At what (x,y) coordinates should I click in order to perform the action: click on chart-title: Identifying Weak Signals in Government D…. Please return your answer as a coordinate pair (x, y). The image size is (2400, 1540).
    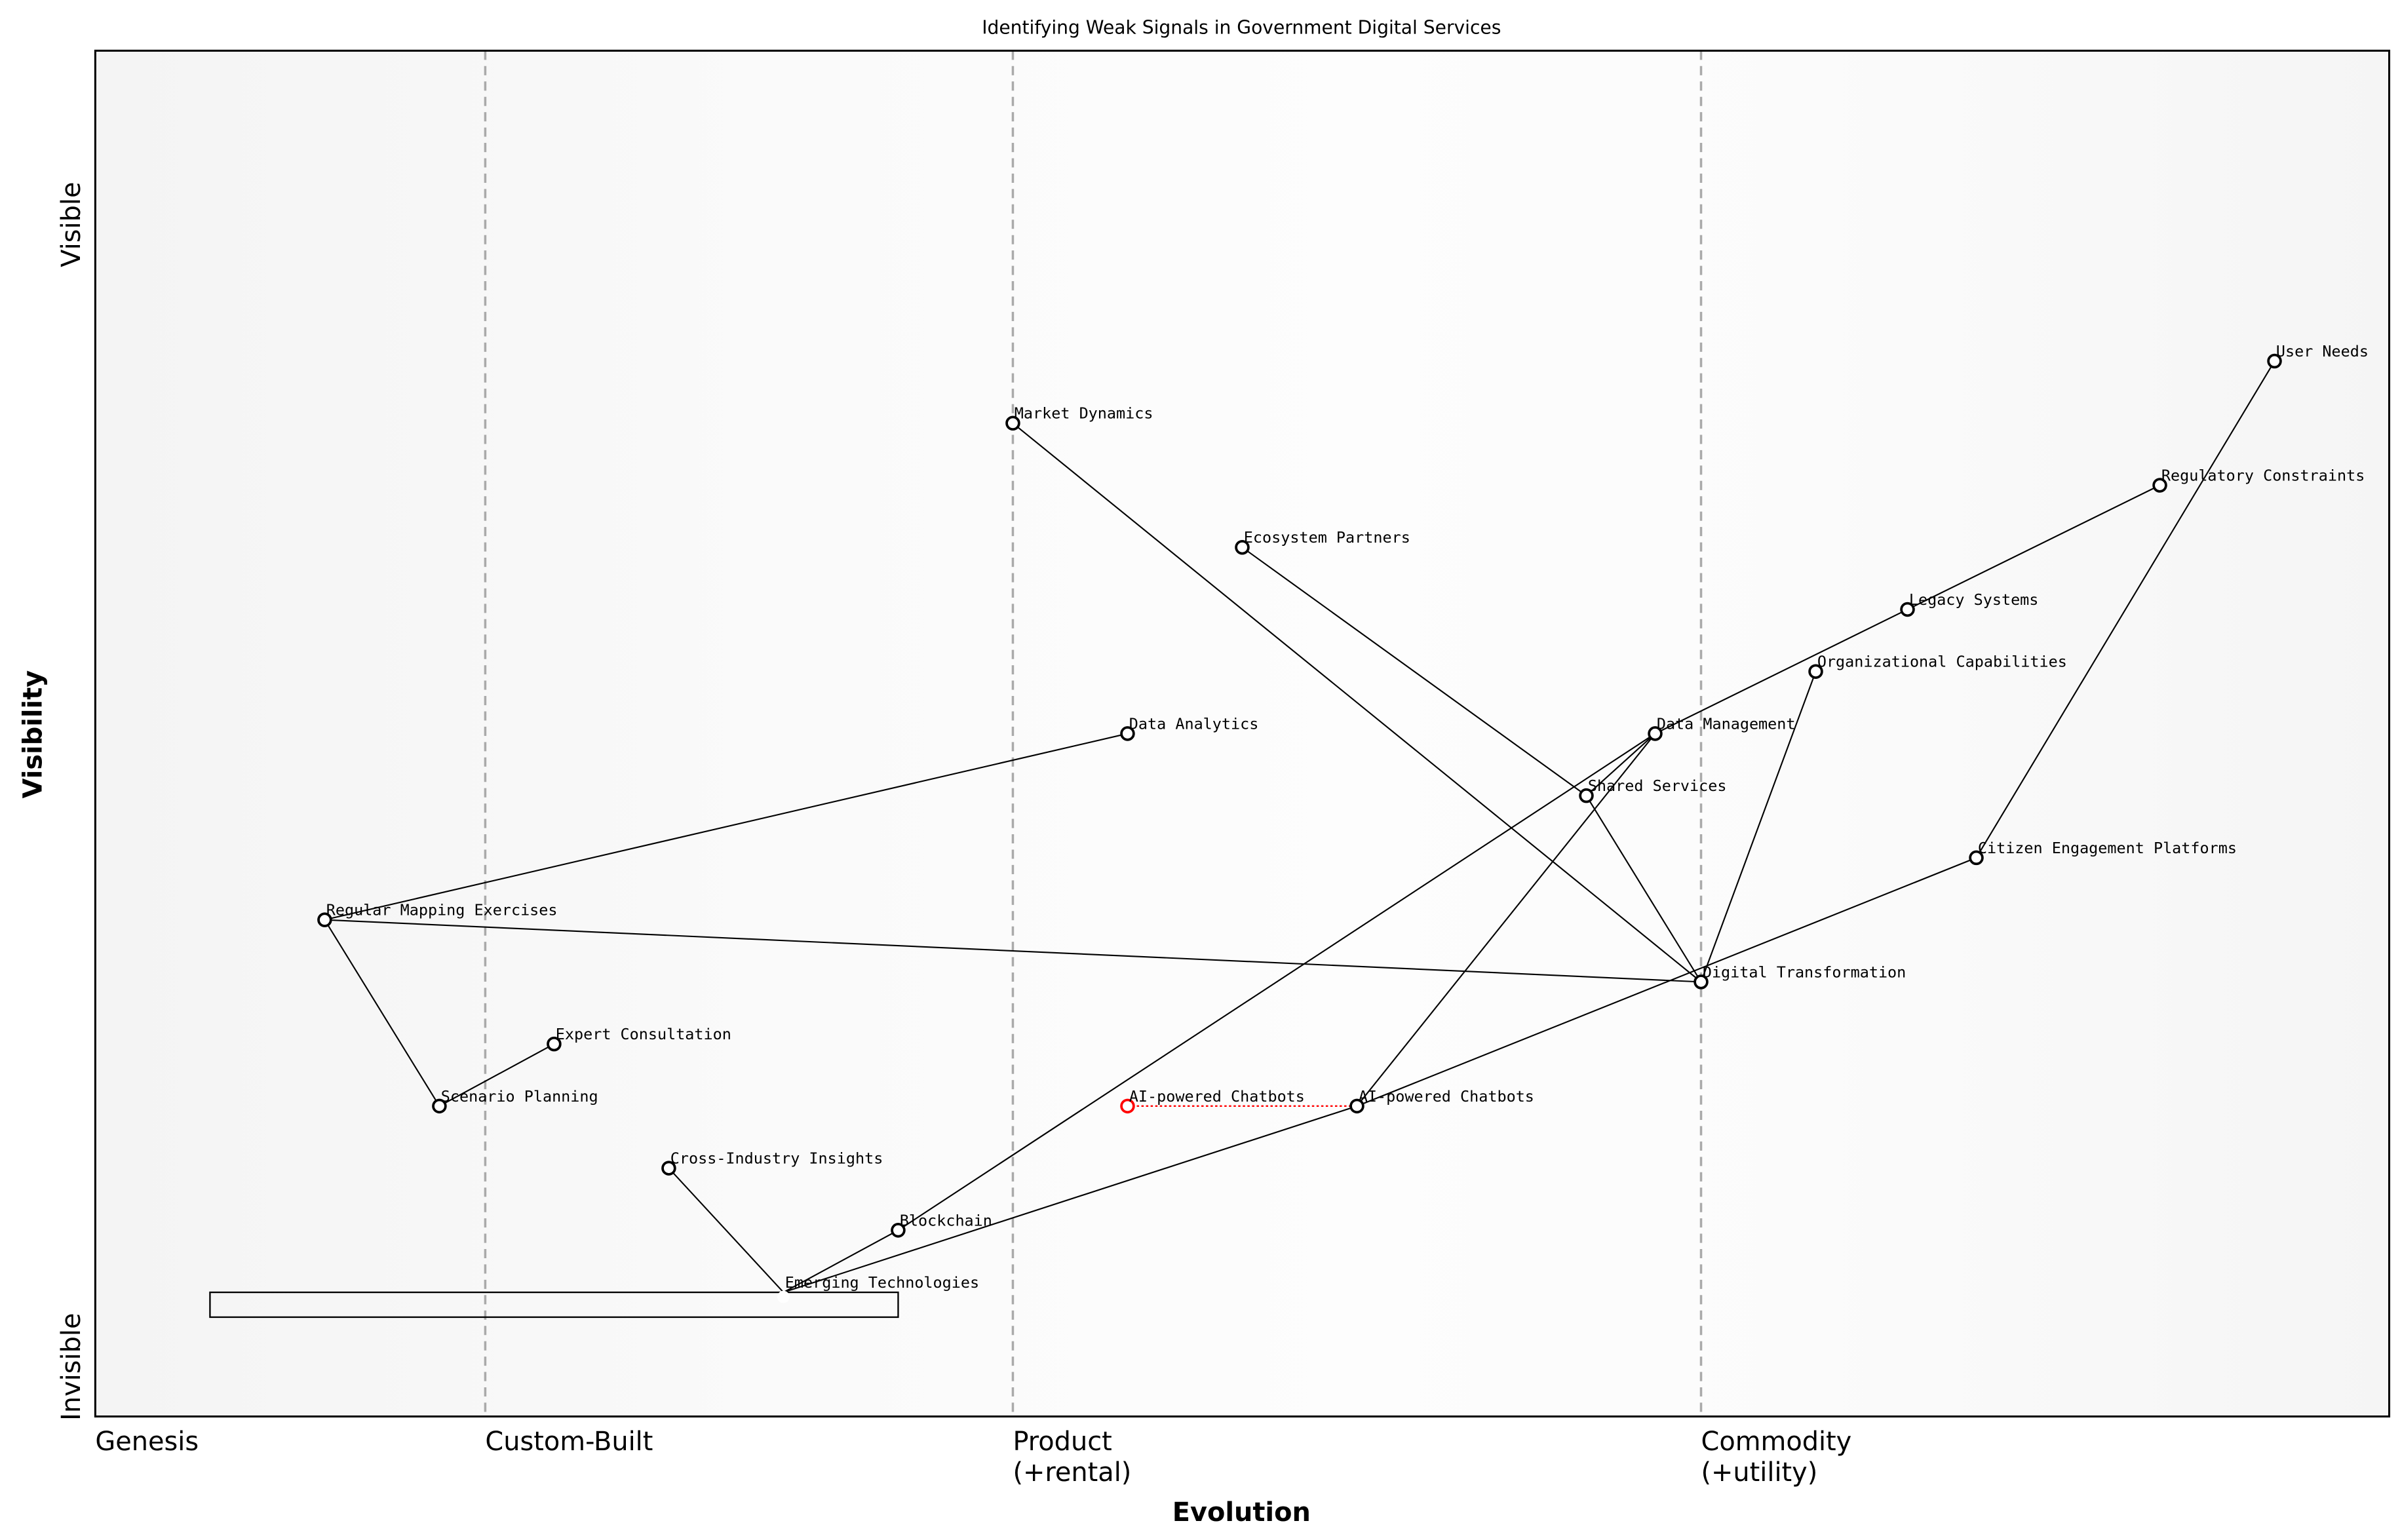
    Looking at the image, I should click on (1241, 28).